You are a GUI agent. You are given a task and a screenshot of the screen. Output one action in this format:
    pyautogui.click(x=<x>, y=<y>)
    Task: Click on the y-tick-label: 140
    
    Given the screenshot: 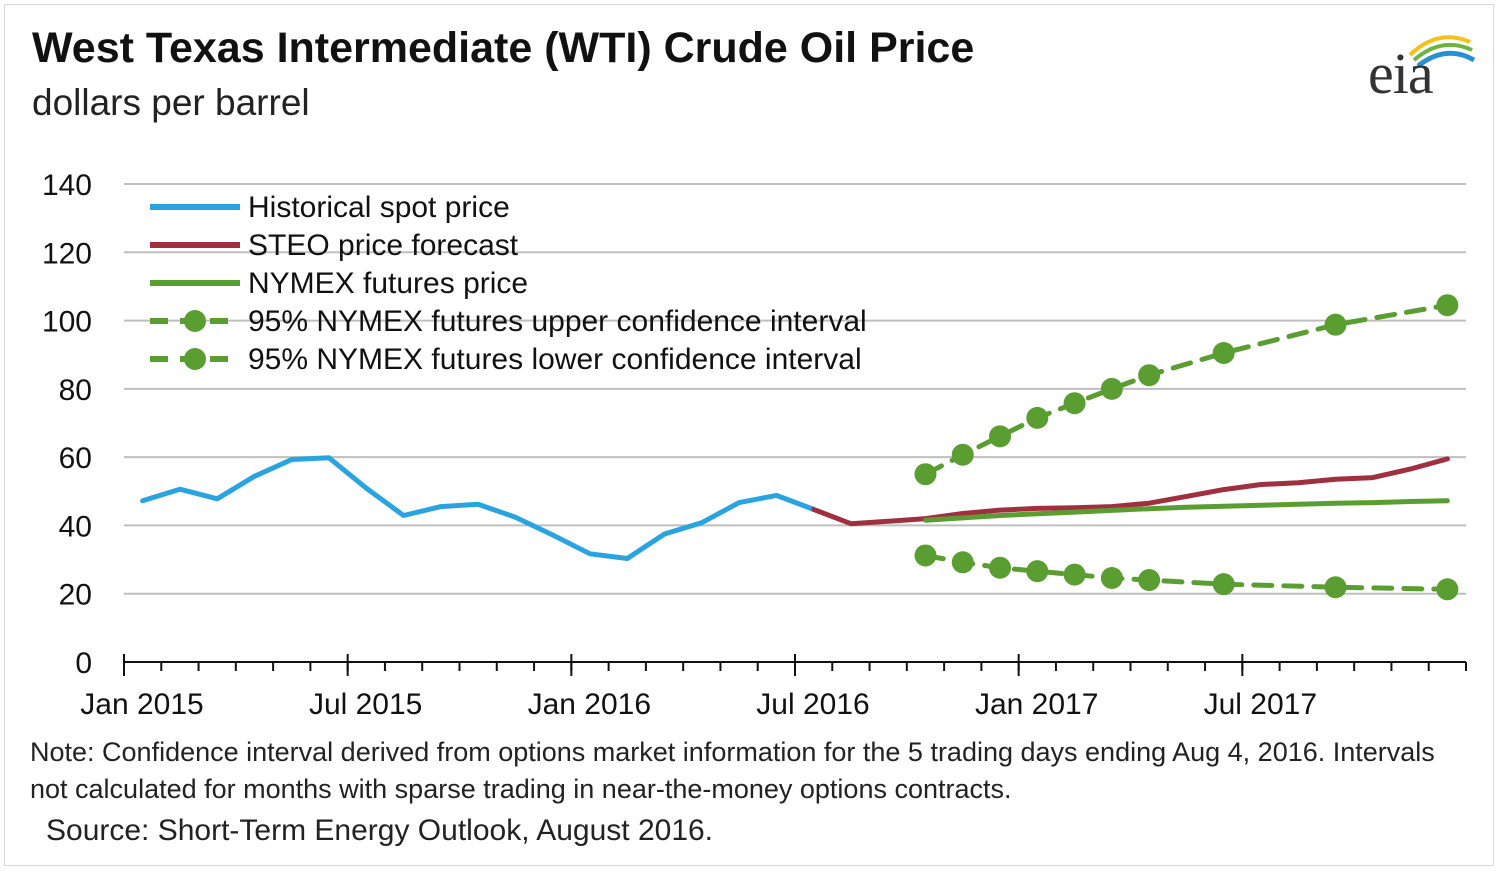 What is the action you would take?
    pyautogui.click(x=67, y=185)
    